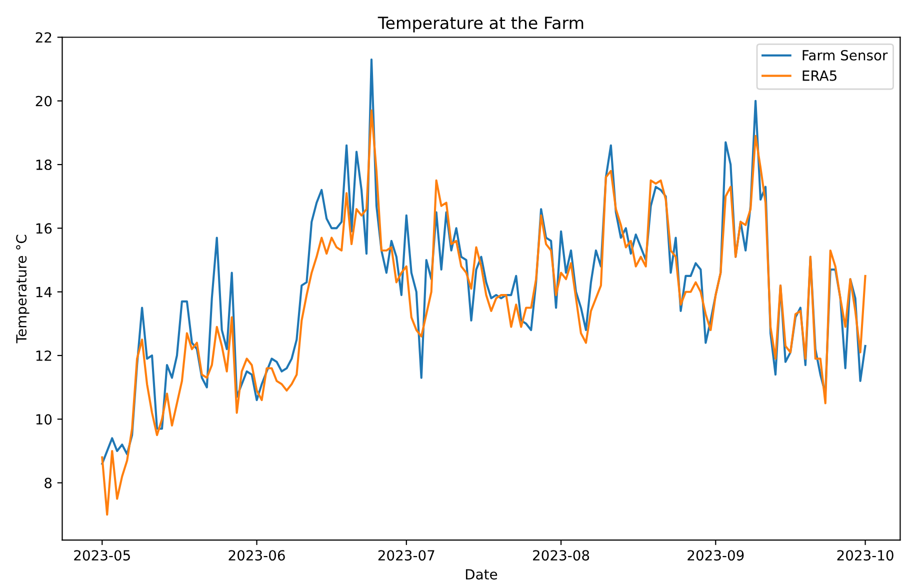 This screenshot has height=582, width=902. Describe the element at coordinates (819, 75) in the screenshot. I see `legend-label: ERA5` at that location.